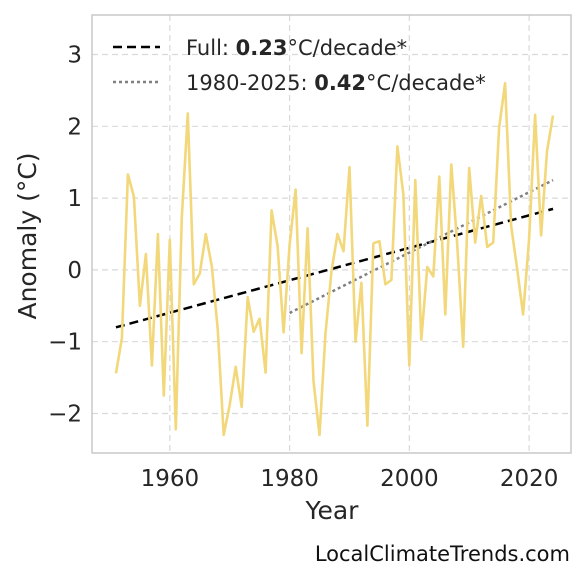 This screenshot has width=585, height=580. What do you see at coordinates (350, 479) in the screenshot?
I see `x-tick-labels: 1960 1980 2000 2020` at bounding box center [350, 479].